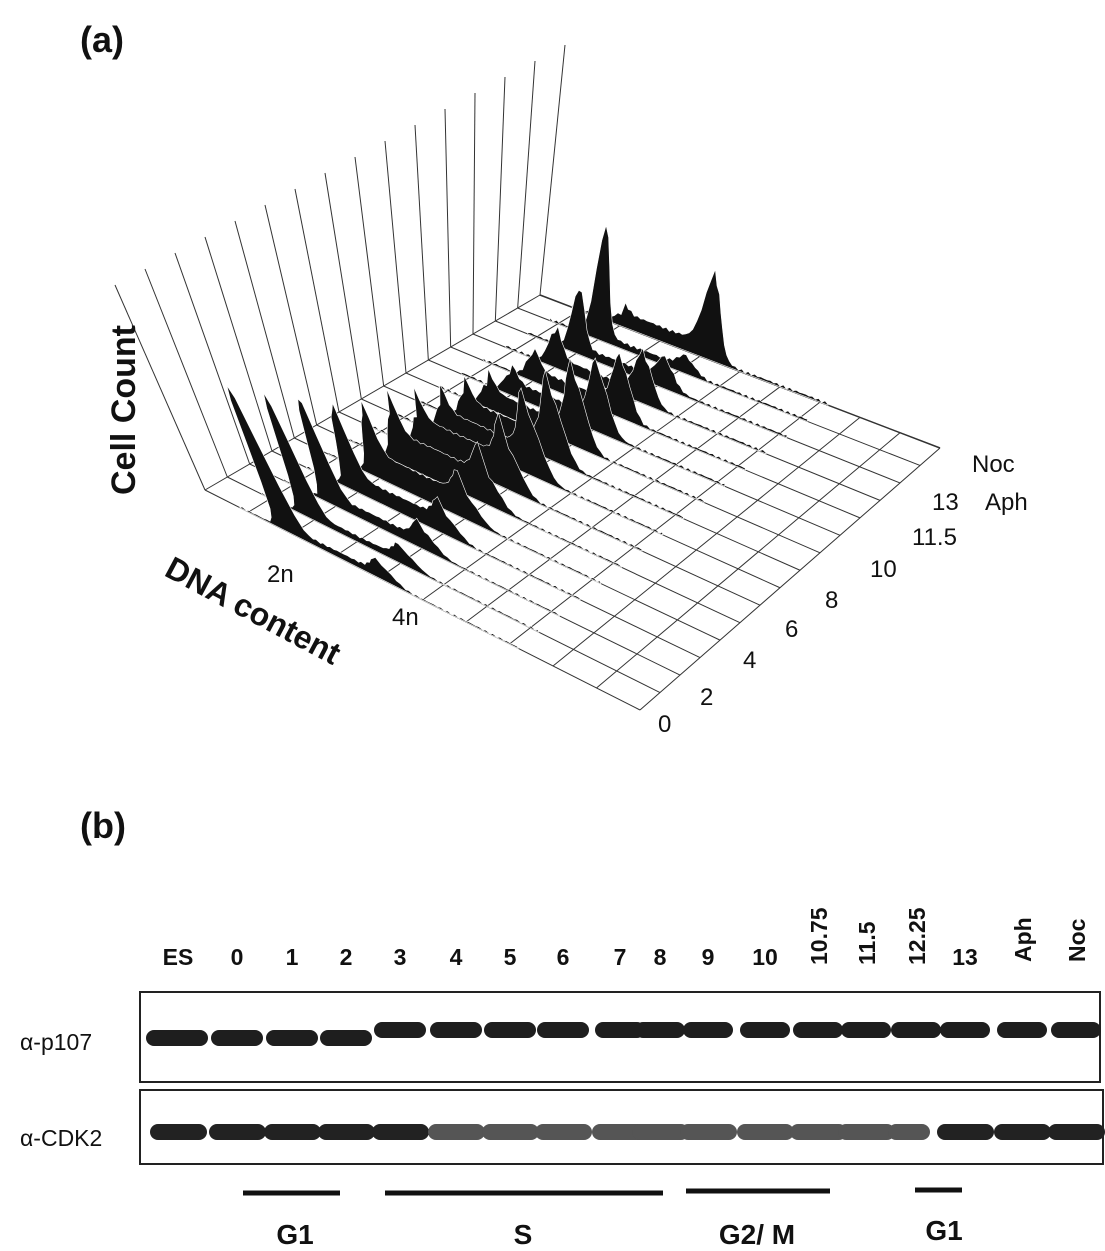 This screenshot has height=1251, width=1105. I want to click on lane-label: 3, so click(400, 957).